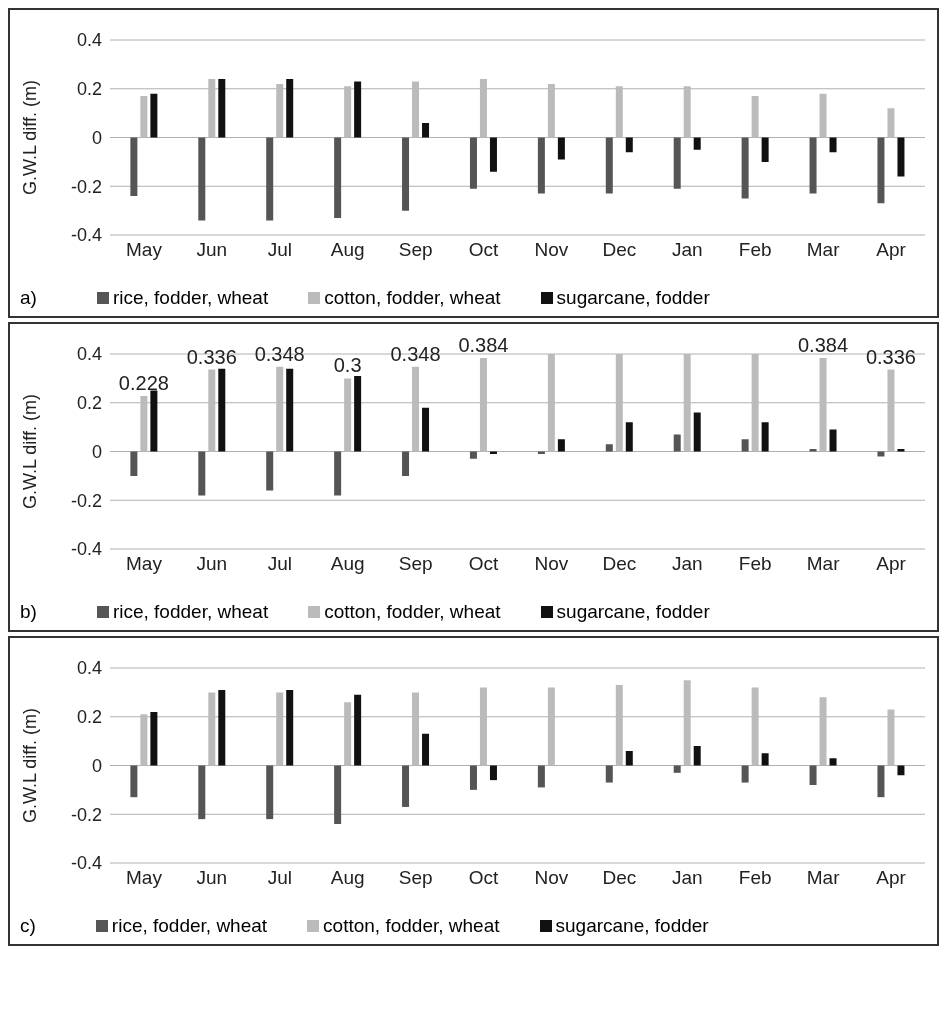  What do you see at coordinates (143, 382) in the screenshot?
I see `data-label: 0.228` at bounding box center [143, 382].